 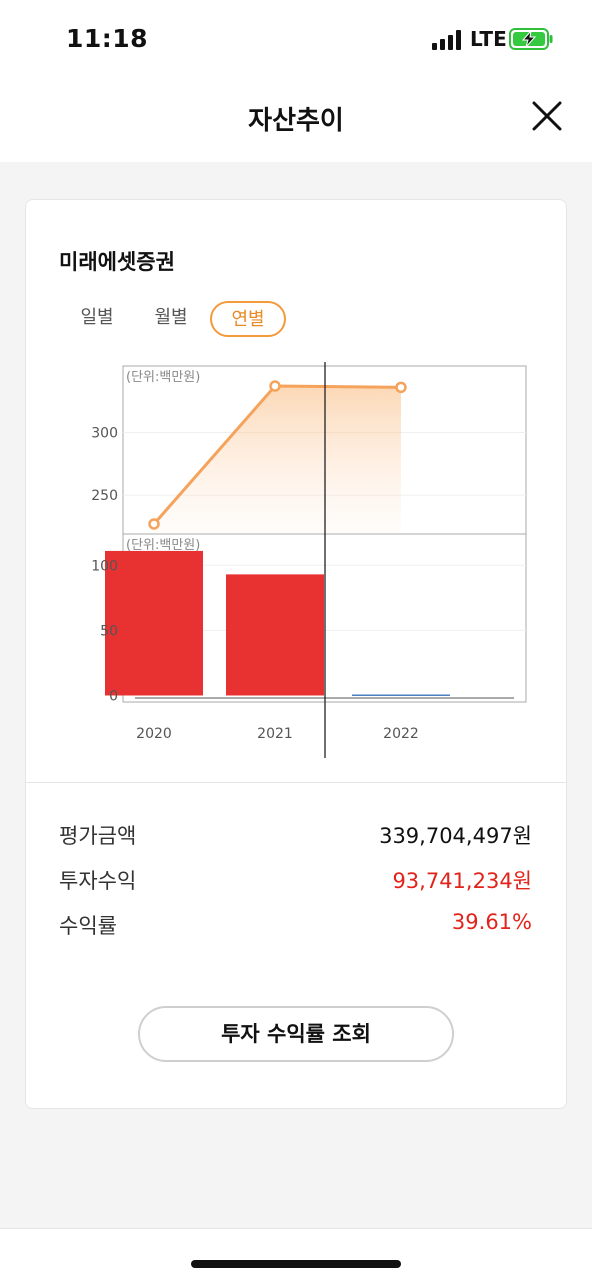 I want to click on tab-daily: 일별, so click(x=97, y=317).